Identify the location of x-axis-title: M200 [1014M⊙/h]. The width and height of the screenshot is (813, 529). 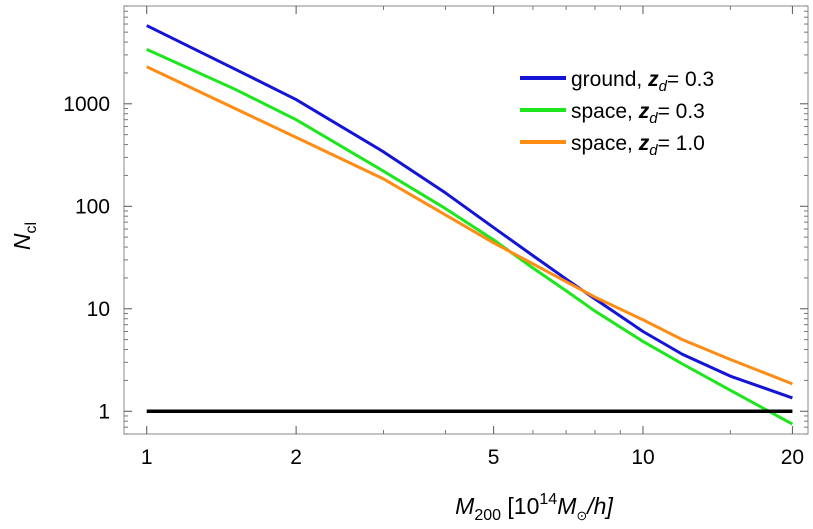
(534, 507).